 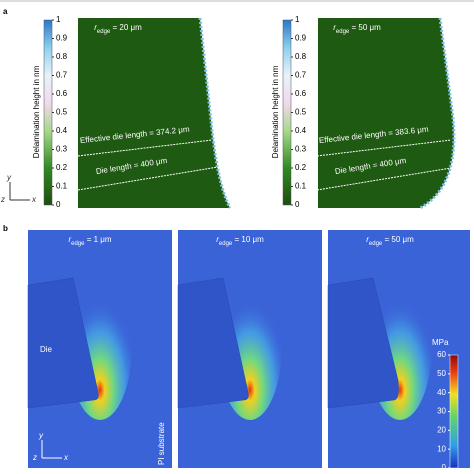 I want to click on colorbar-unit: MPa, so click(x=440, y=342).